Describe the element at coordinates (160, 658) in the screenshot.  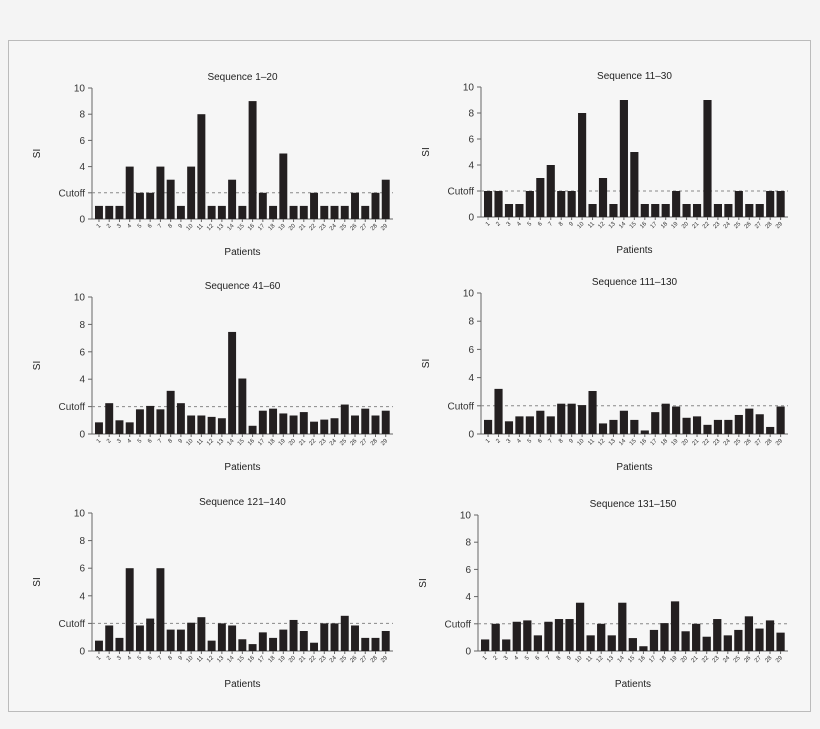
I see `x-tick-label: 7` at that location.